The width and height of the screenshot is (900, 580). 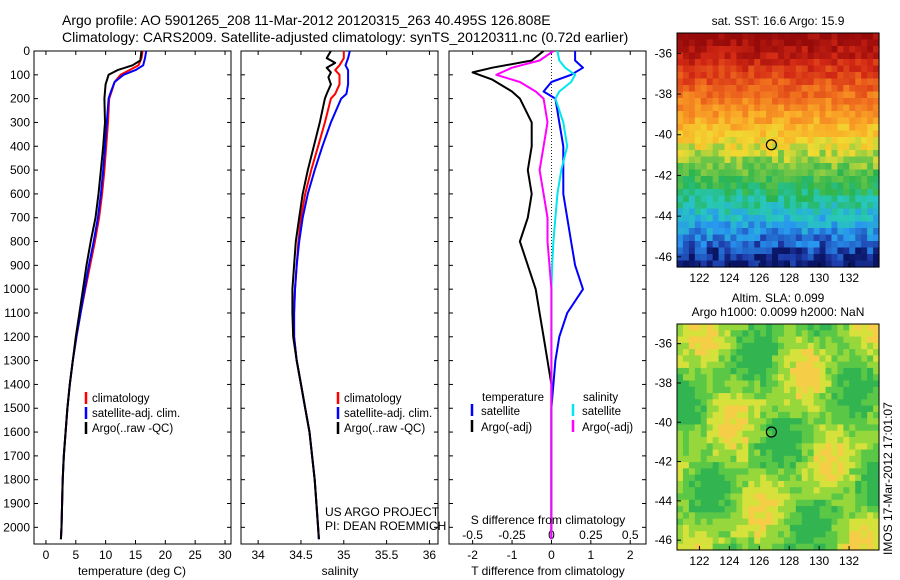 I want to click on y-tick-label: 1300, so click(x=16, y=361).